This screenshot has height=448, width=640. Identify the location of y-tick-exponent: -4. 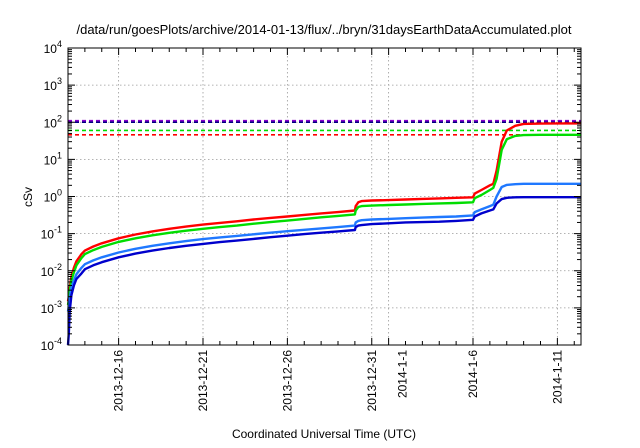
(58, 341).